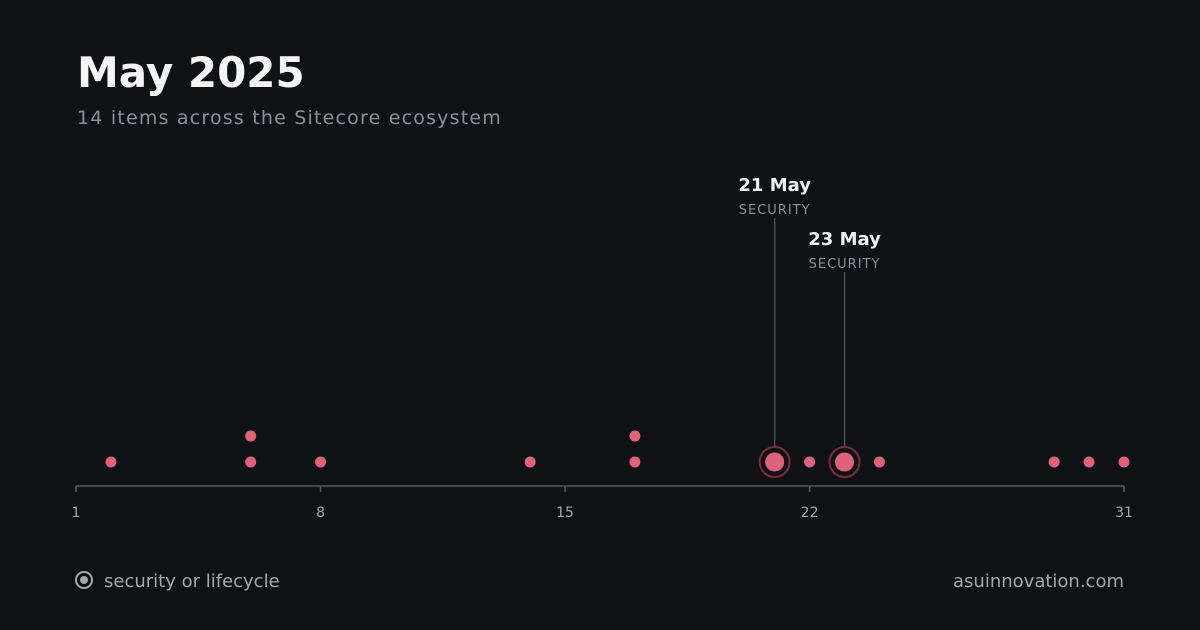 Image resolution: width=1200 pixels, height=630 pixels. Describe the element at coordinates (844, 239) in the screenshot. I see `annotation-label: 23 May` at that location.